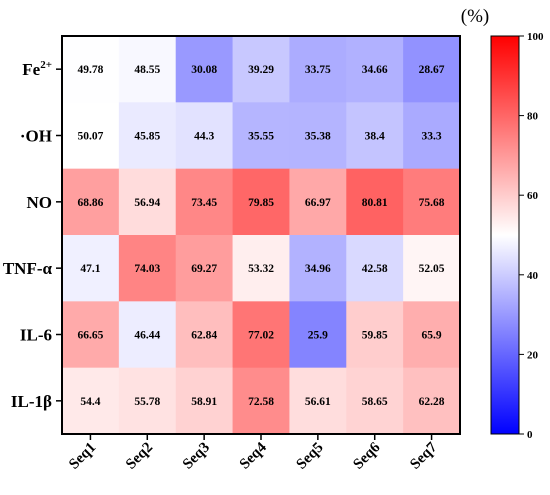  What do you see at coordinates (32, 235) in the screenshot?
I see `row-labels: Fe2+ ·OH NO TNF-α IL-6 IL-1β` at bounding box center [32, 235].